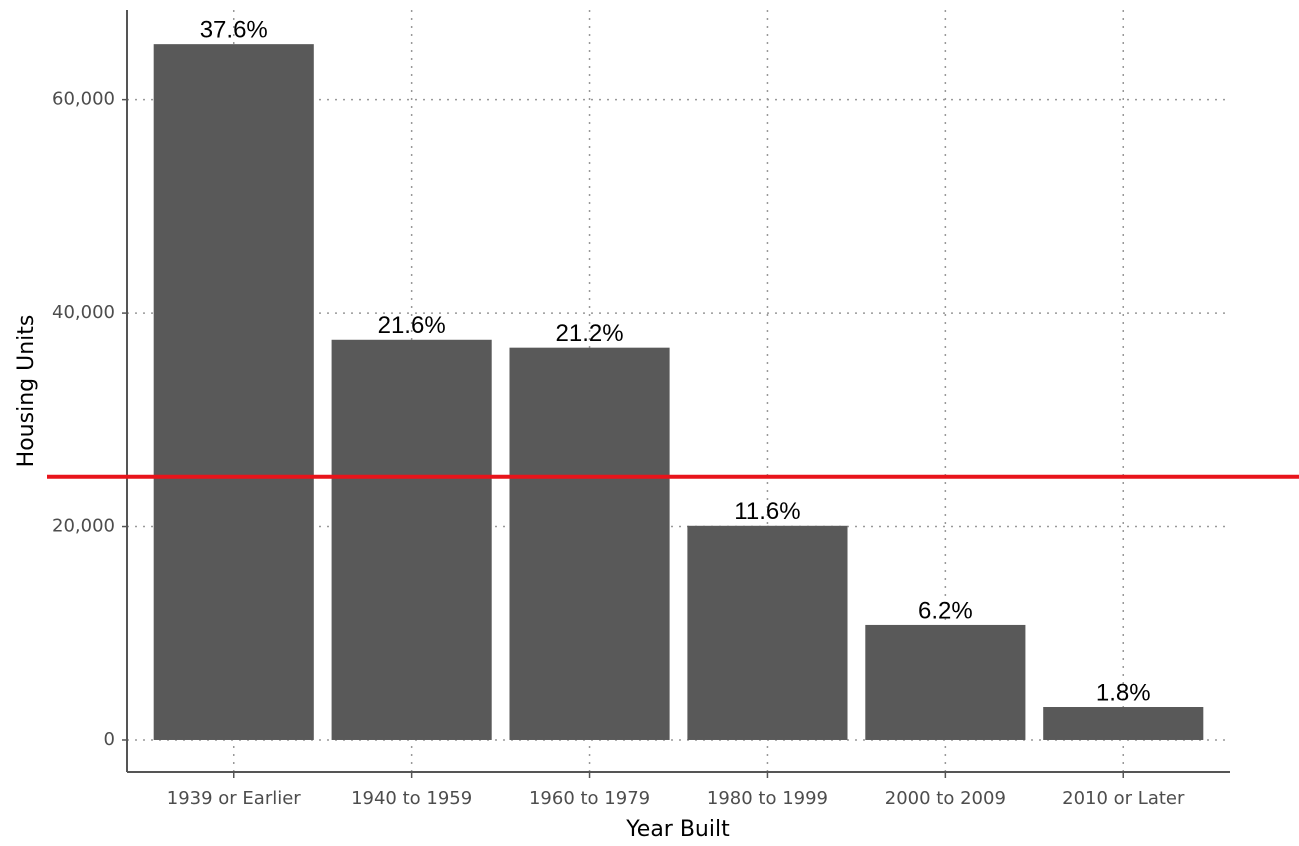 The width and height of the screenshot is (1299, 846). I want to click on x-tick-label: 2000 to 2009, so click(945, 798).